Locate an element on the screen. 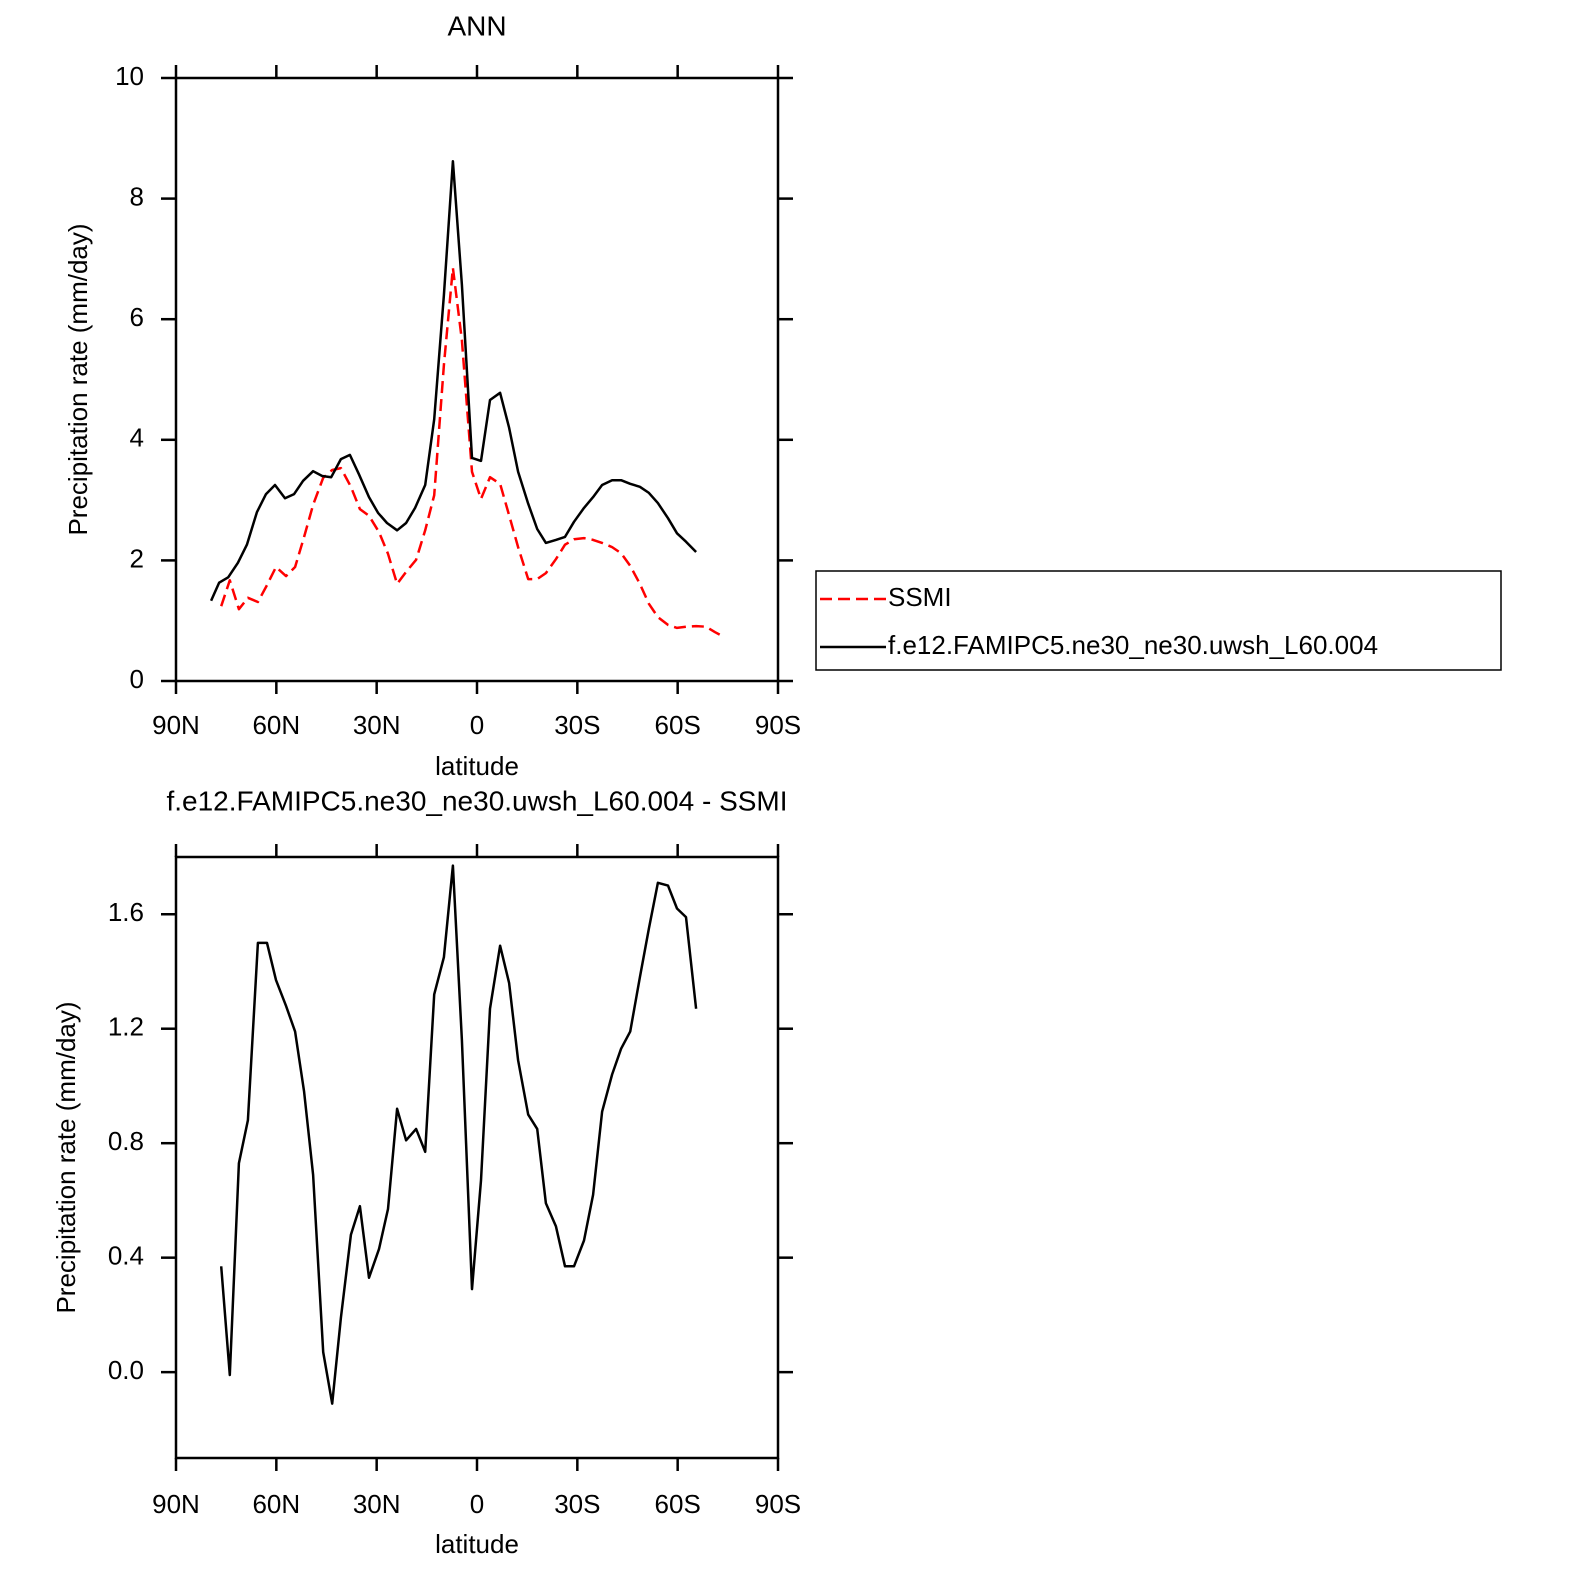 This screenshot has width=1586, height=1586. y-tick-label: 6 is located at coordinates (137, 317).